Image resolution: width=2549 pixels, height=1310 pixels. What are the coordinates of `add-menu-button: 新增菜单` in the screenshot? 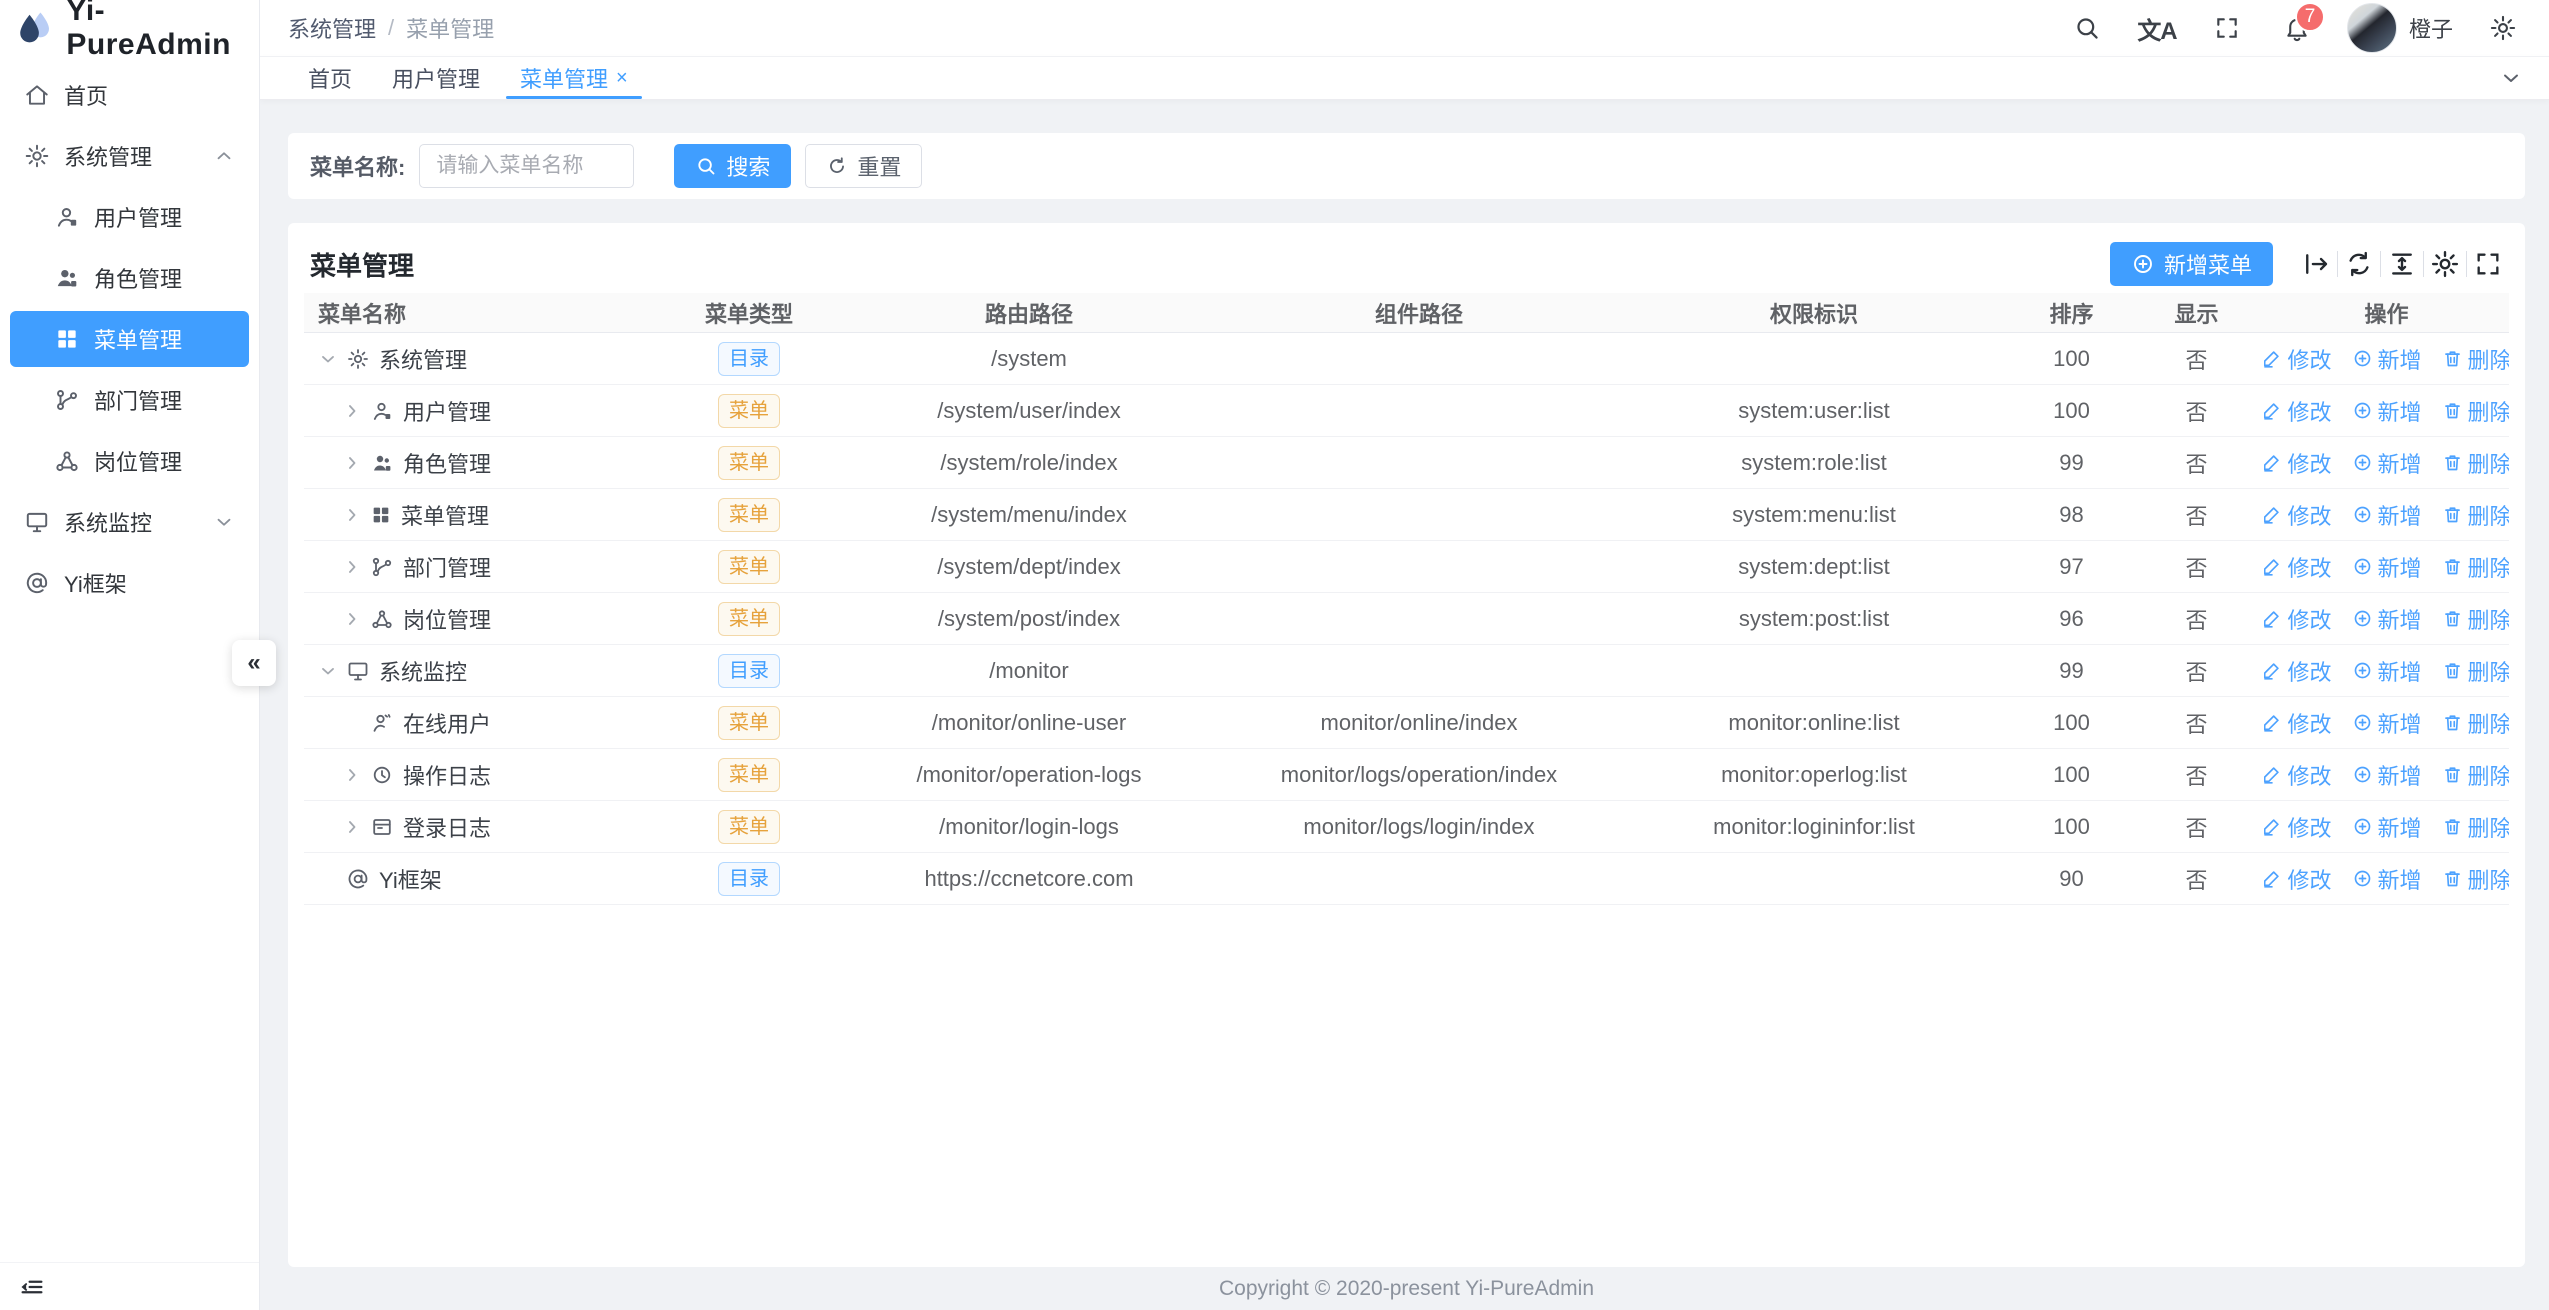 It's located at (2191, 264).